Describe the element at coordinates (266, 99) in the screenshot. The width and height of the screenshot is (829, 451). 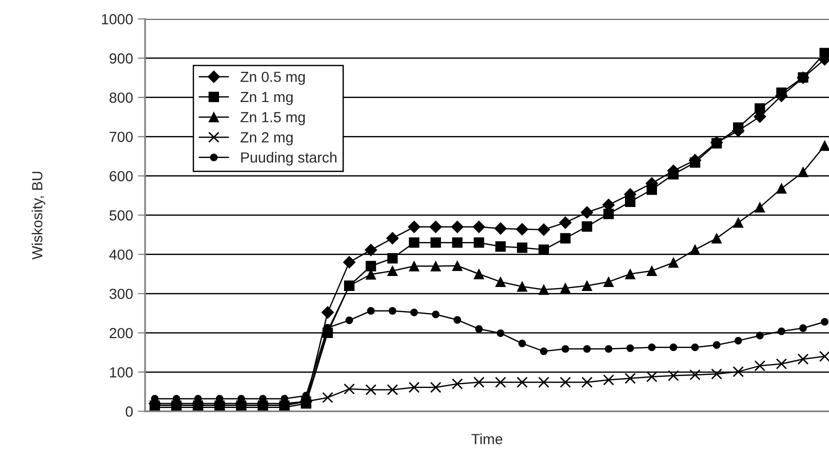
I see `legend-label: Zn 1 mg` at that location.